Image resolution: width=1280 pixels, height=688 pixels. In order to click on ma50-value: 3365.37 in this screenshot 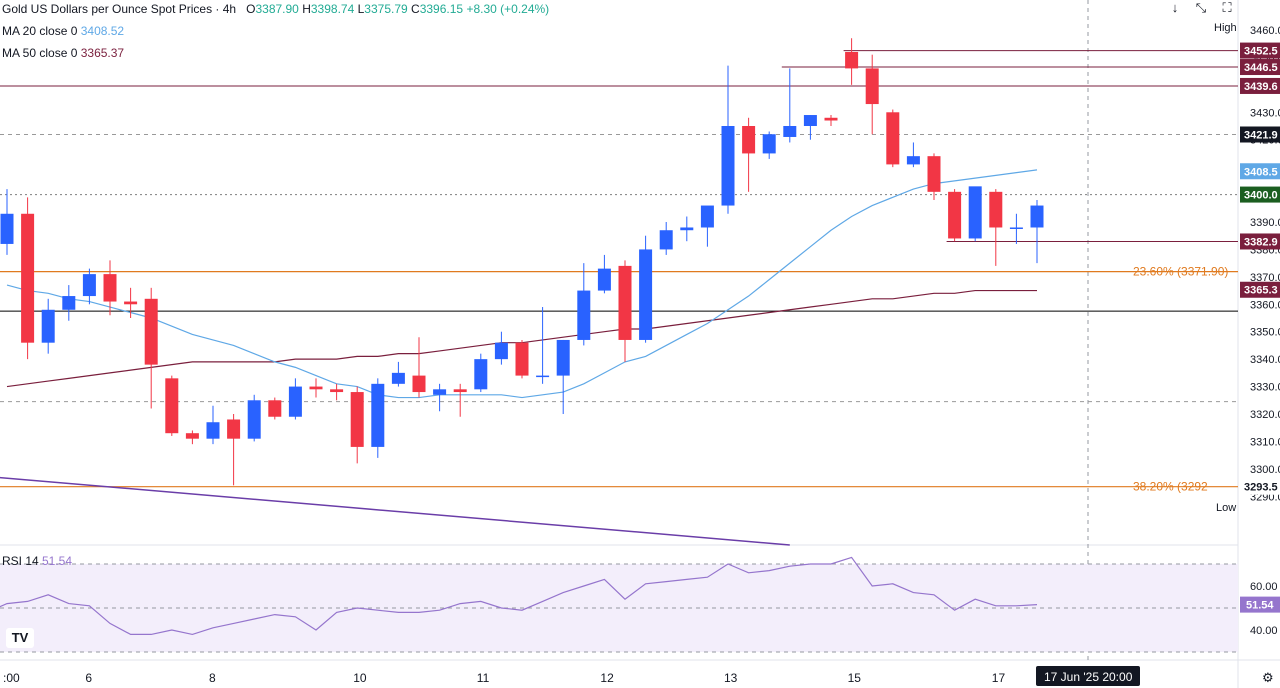, I will do `click(102, 53)`.